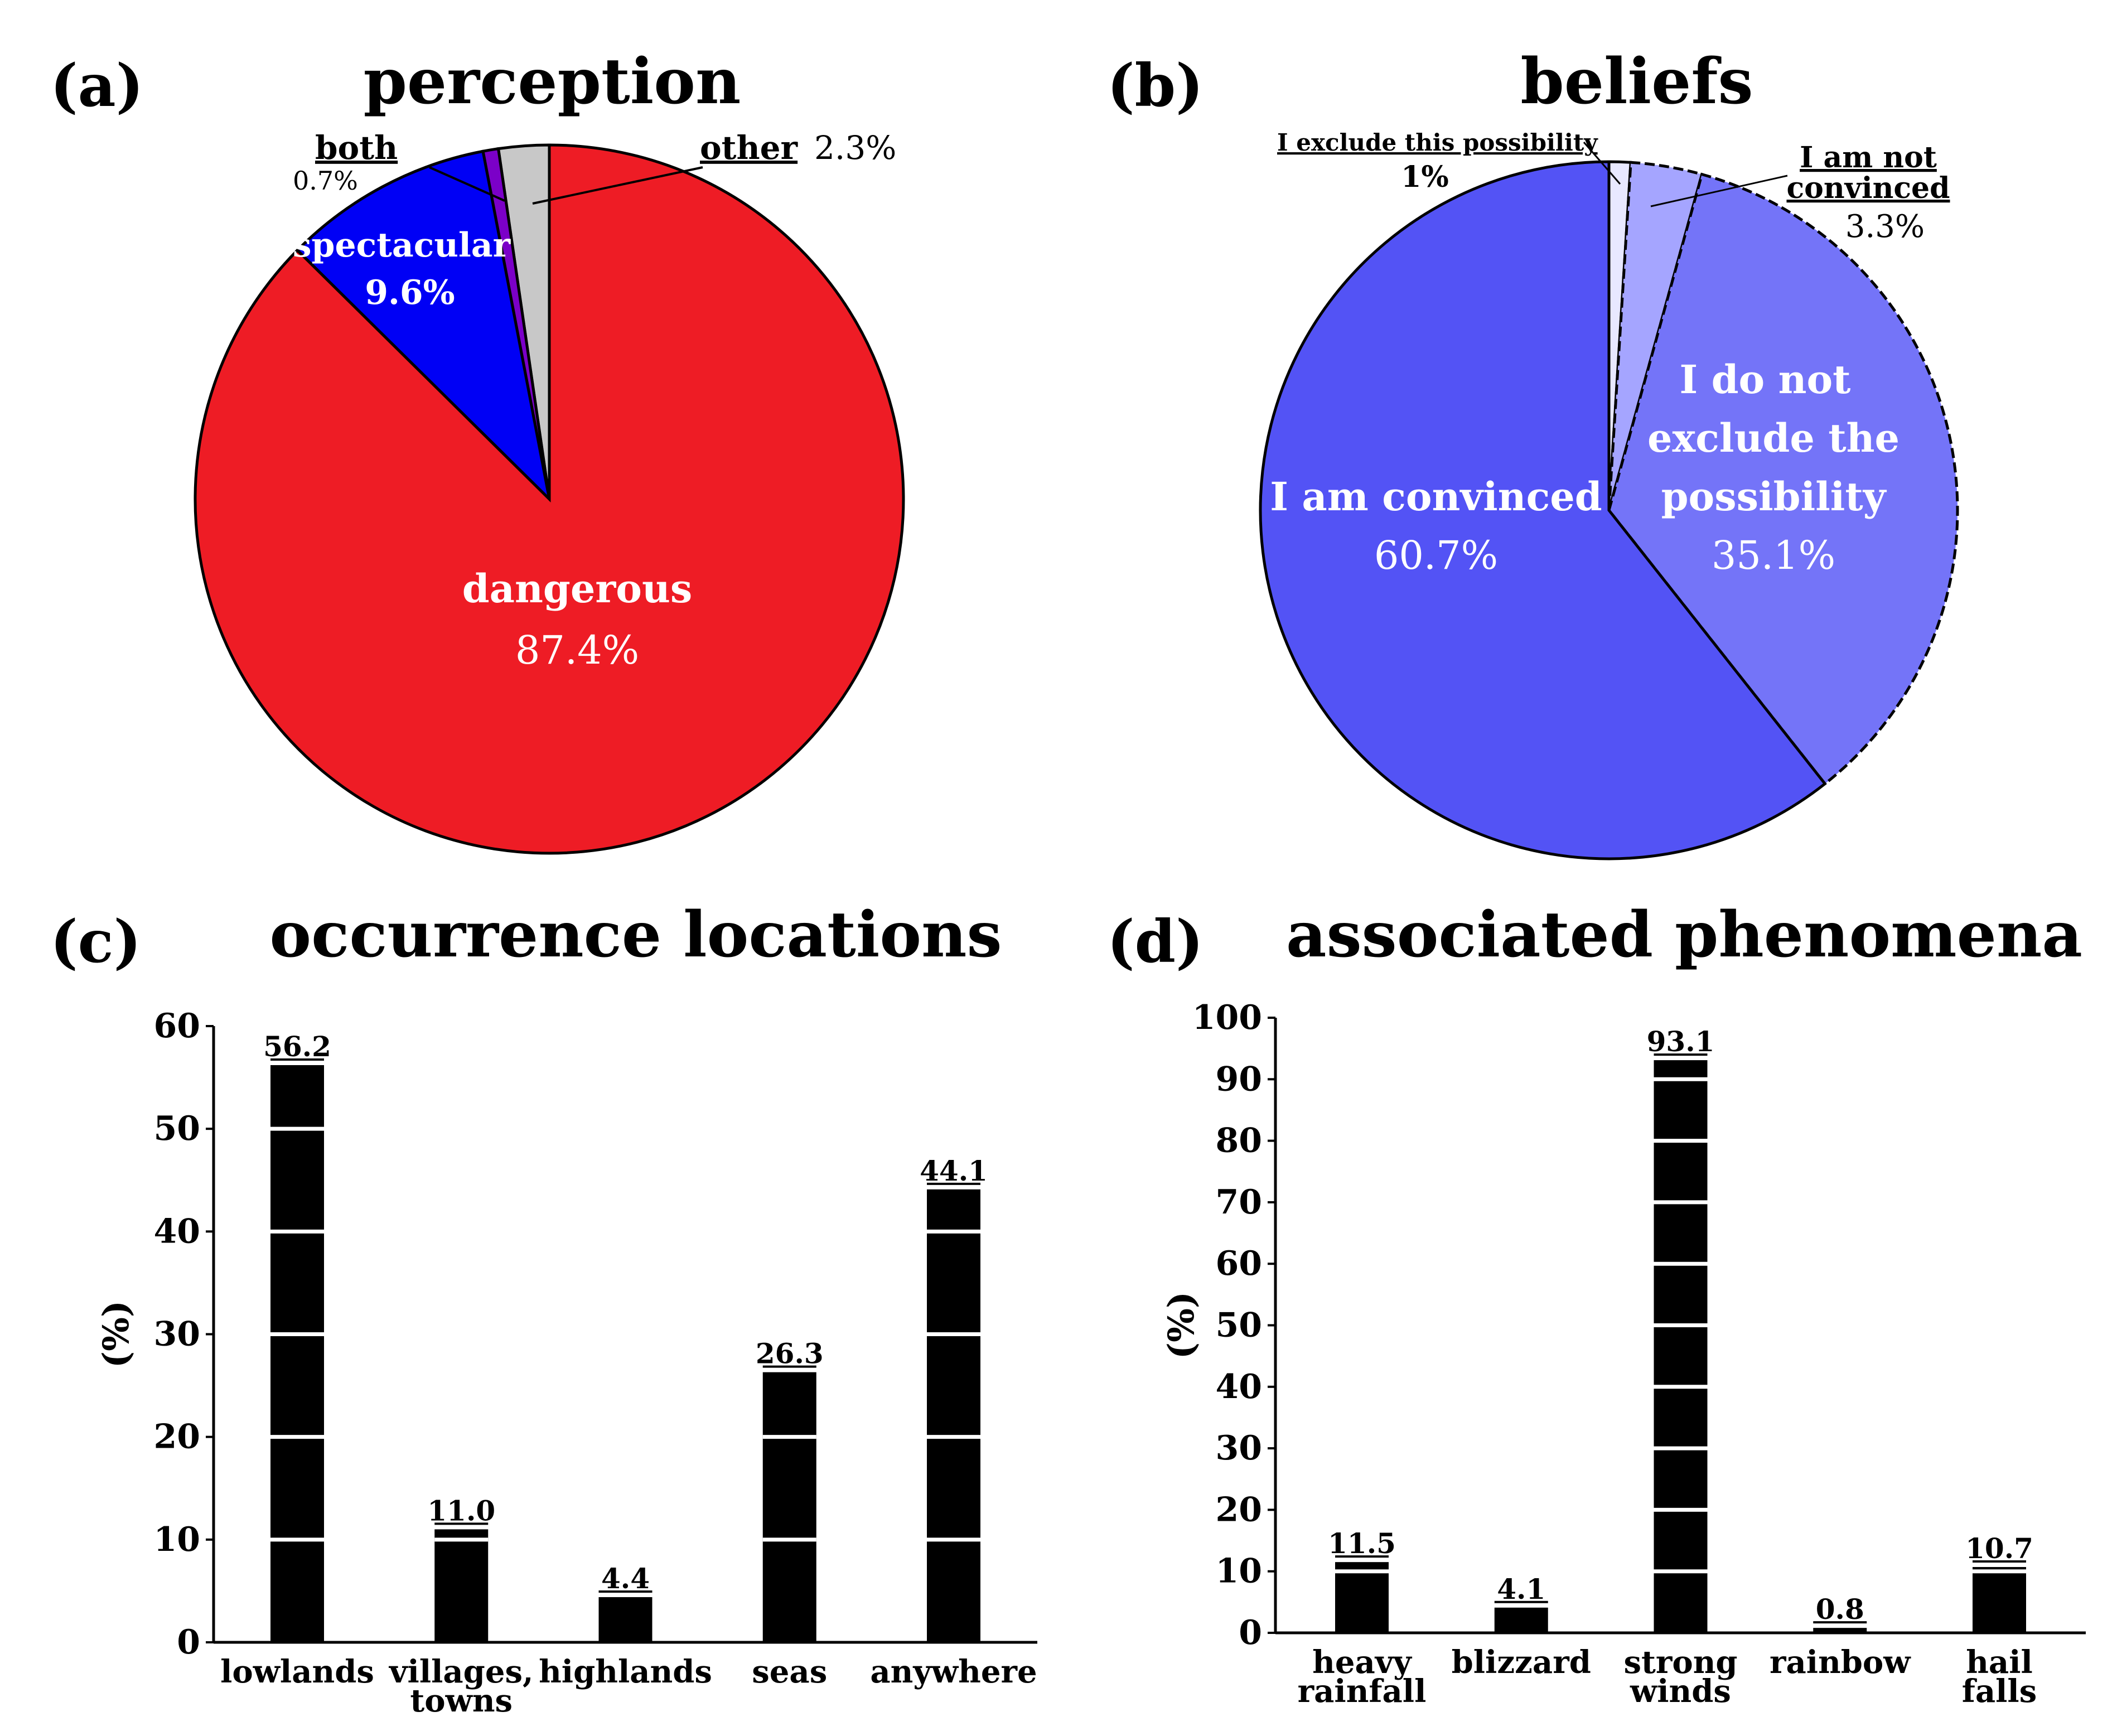 This screenshot has width=2117, height=1736. I want to click on bar-value-label: 26.3, so click(790, 1354).